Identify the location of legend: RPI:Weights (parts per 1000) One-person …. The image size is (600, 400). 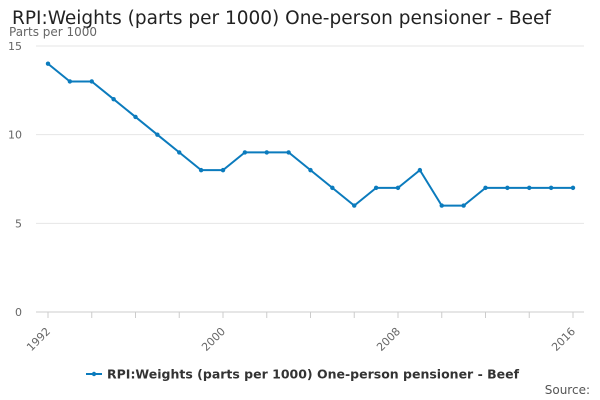
(303, 374).